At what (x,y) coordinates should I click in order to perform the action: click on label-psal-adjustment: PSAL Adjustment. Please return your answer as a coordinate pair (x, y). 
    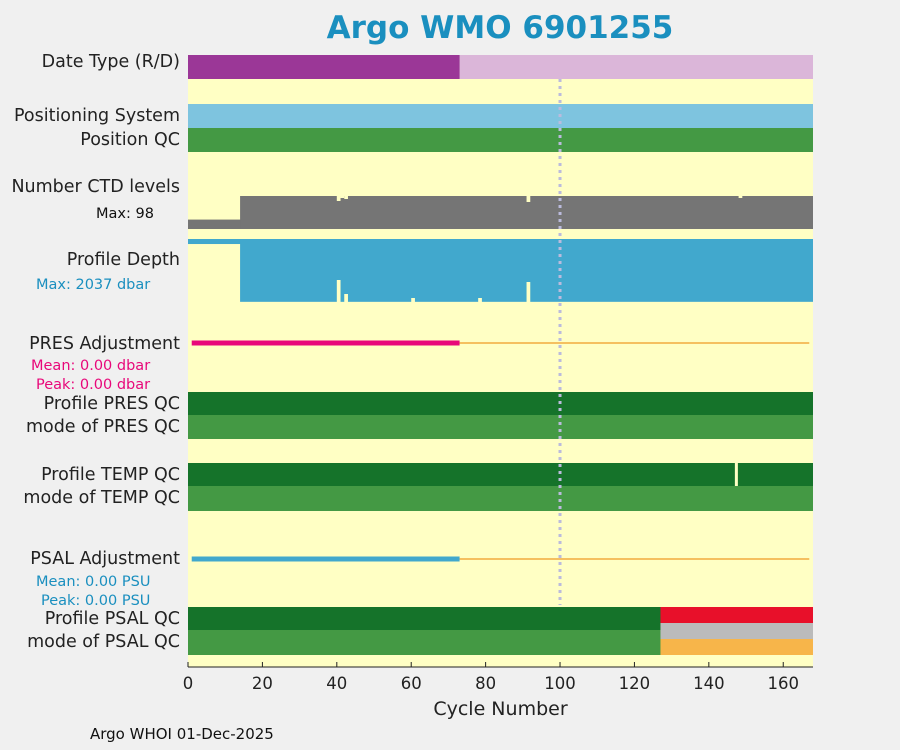
    Looking at the image, I should click on (105, 559).